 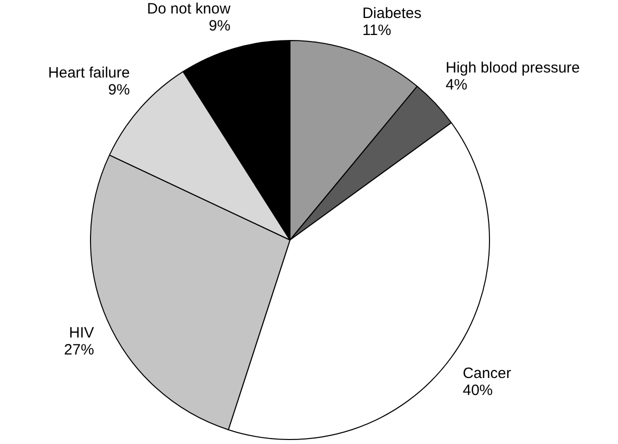 I want to click on slice-label: Cancer, so click(x=487, y=373).